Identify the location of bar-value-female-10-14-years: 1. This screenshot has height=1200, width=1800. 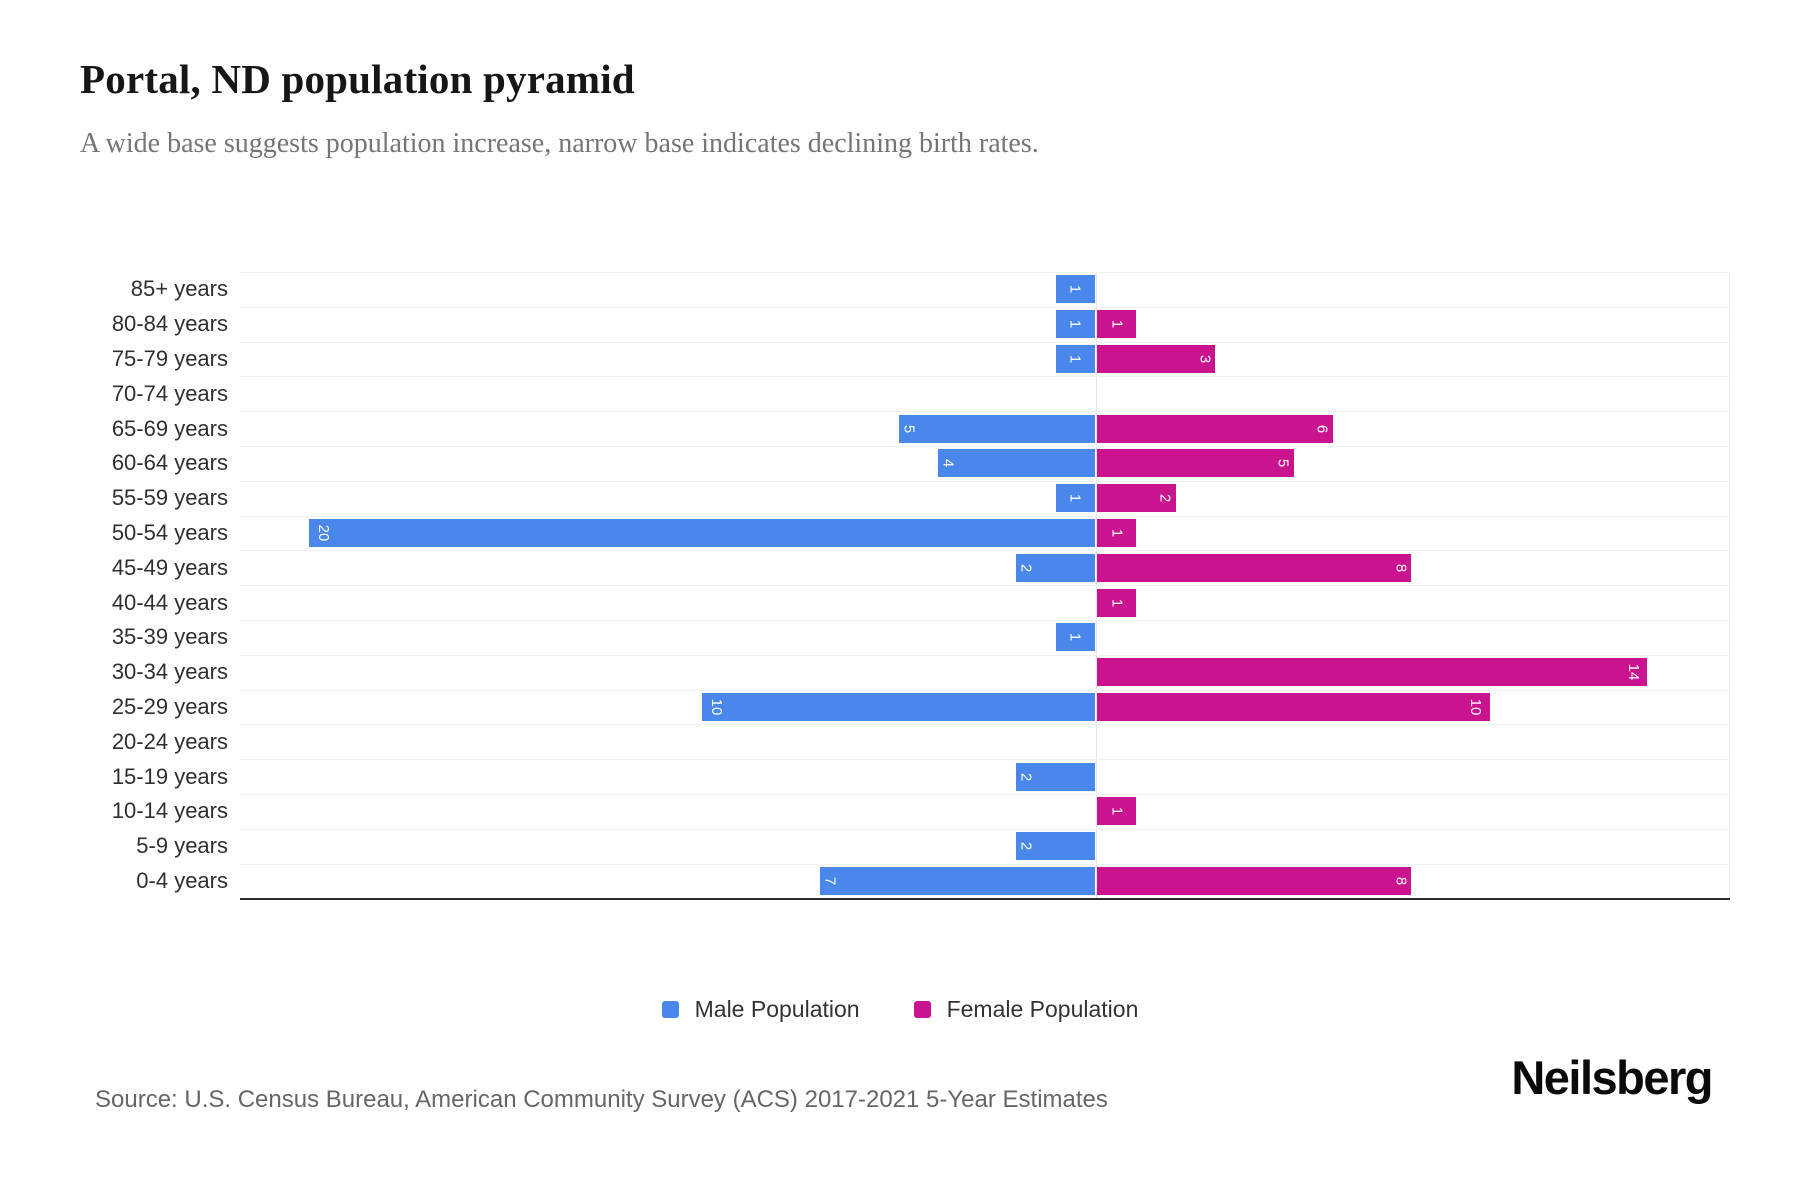
(1117, 811).